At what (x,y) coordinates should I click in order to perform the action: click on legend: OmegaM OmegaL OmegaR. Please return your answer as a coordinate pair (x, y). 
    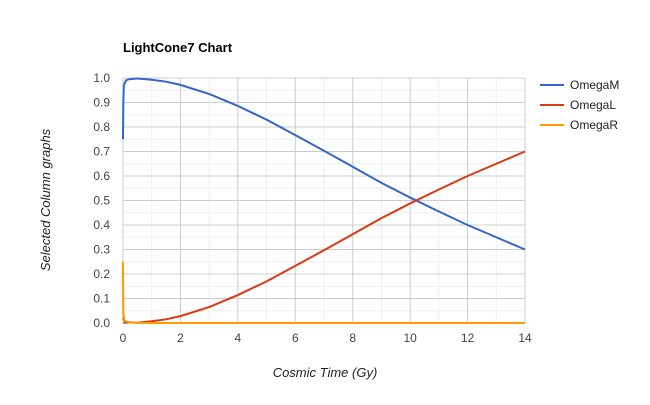
    Looking at the image, I should click on (579, 105).